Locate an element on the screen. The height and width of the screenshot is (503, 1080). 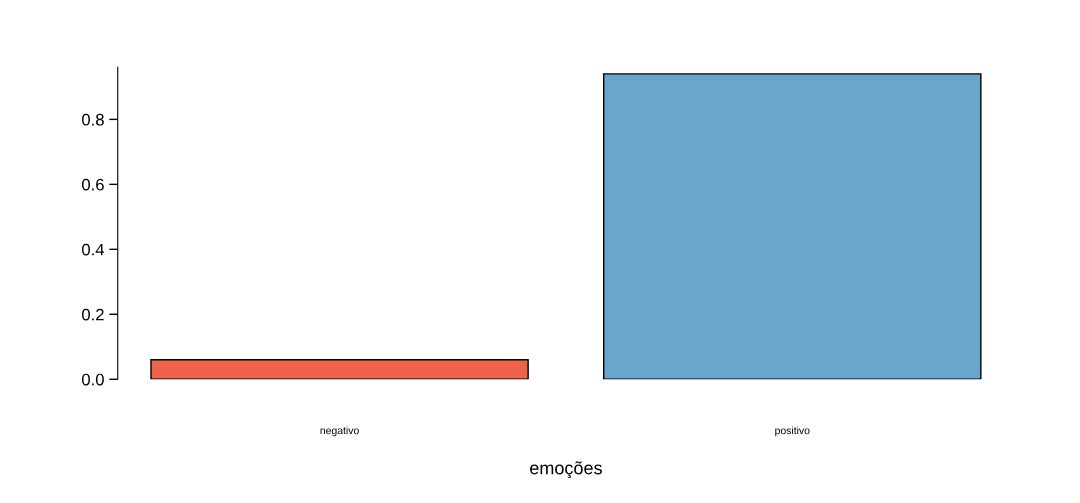
y-tick-label: 0.8 is located at coordinates (93, 119).